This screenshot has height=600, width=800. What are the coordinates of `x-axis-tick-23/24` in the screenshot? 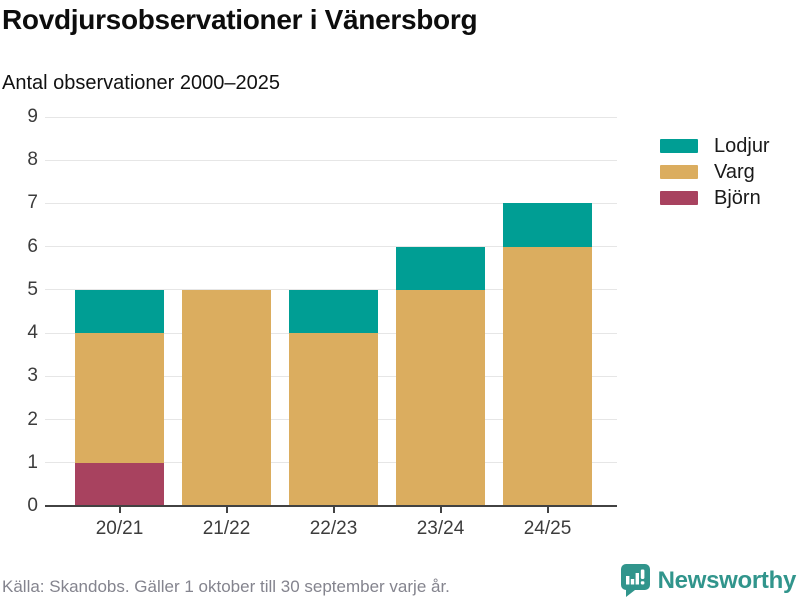 It's located at (440, 510).